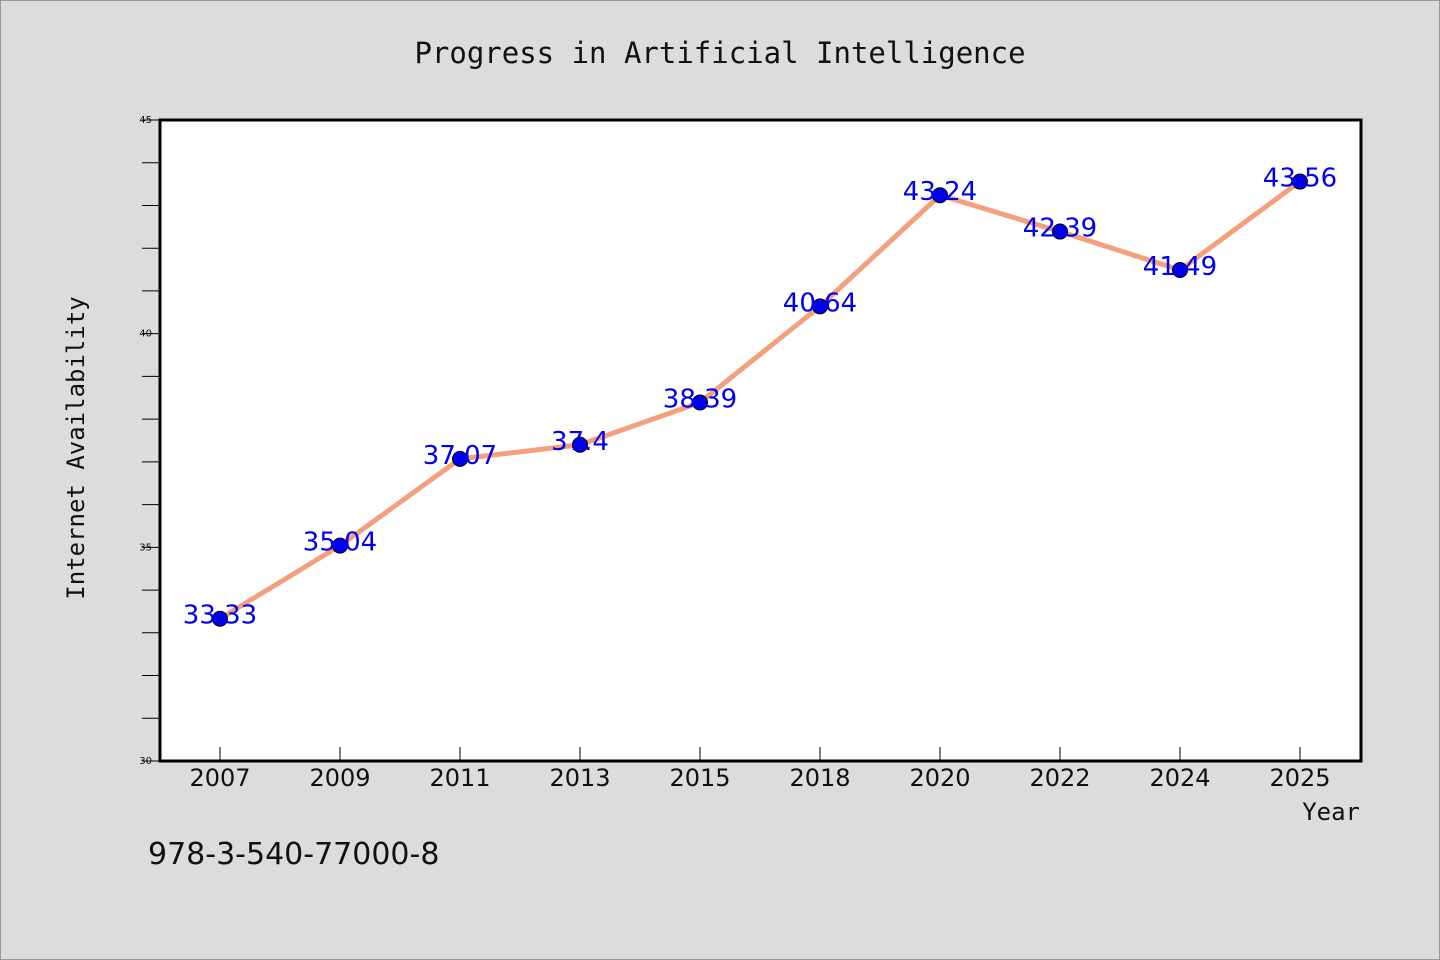  Describe the element at coordinates (145, 761) in the screenshot. I see `y-tick-label: 30` at that location.